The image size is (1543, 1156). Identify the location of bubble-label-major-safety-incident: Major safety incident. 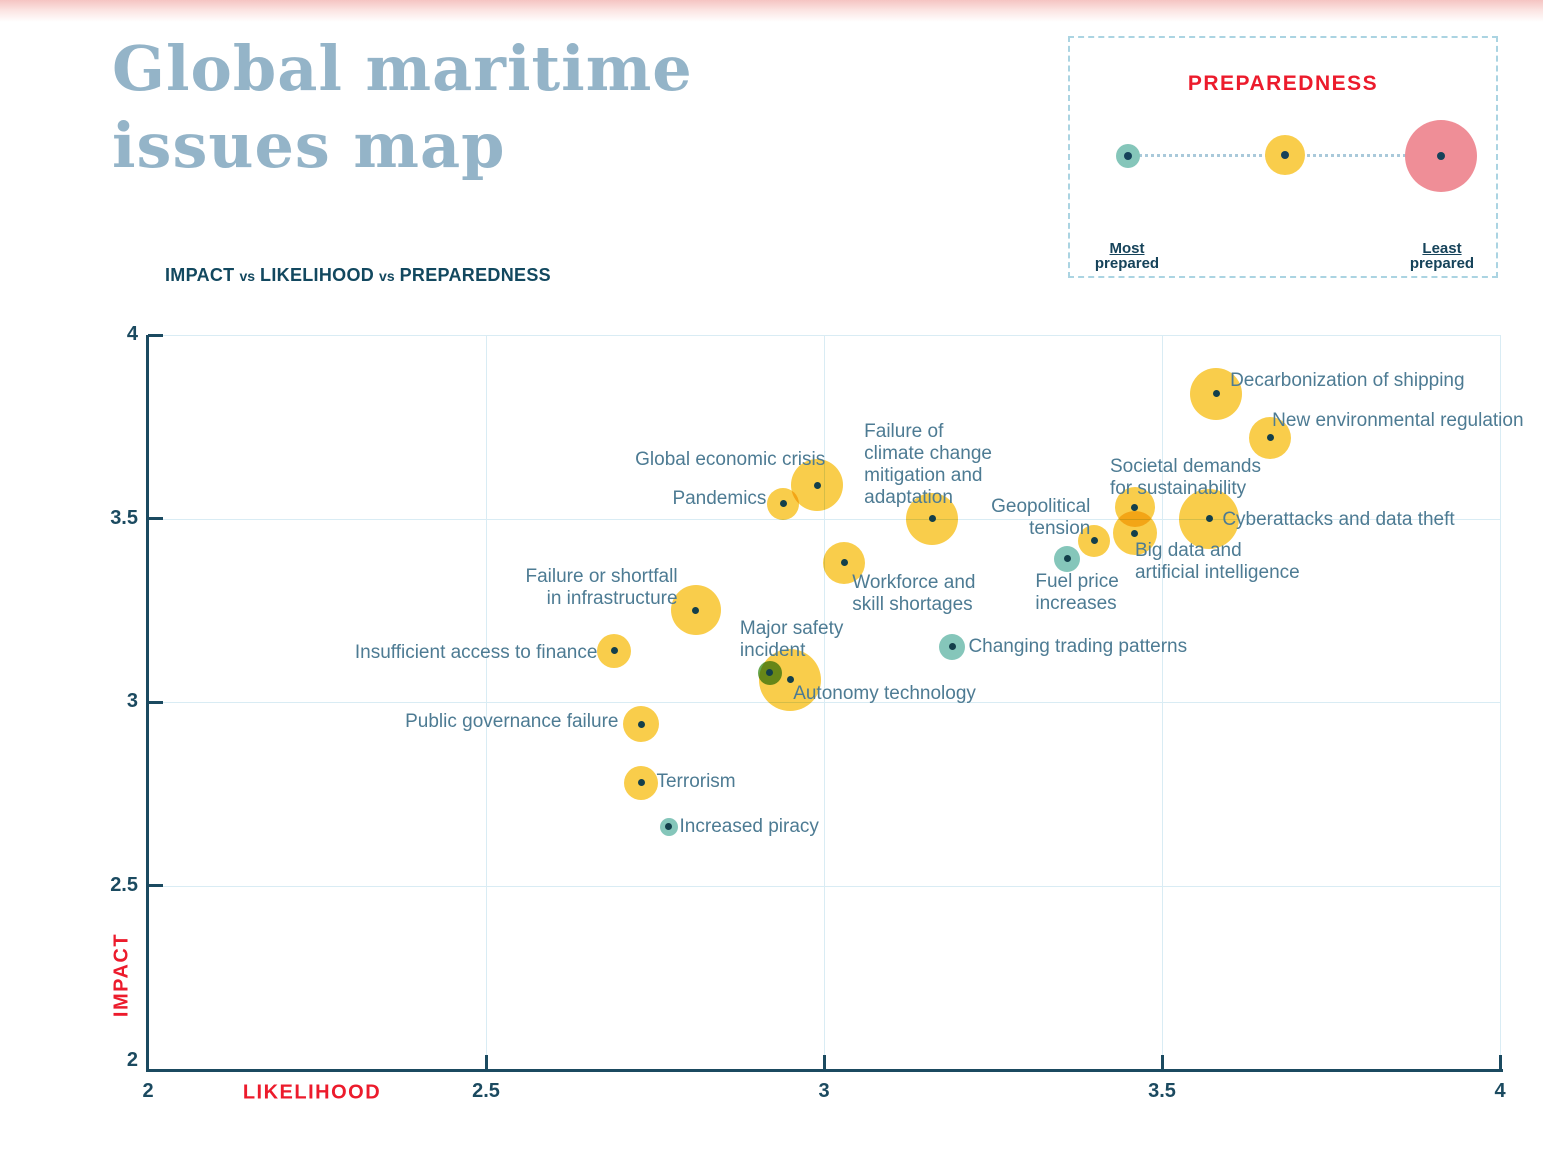
(791, 640).